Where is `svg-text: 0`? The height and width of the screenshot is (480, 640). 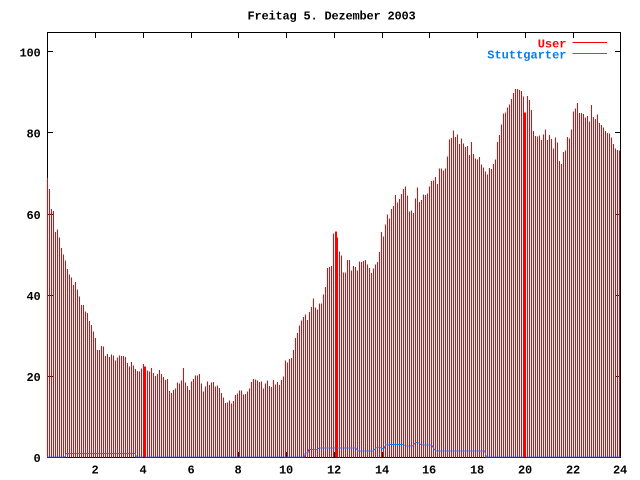 svg-text: 0 is located at coordinates (36, 459).